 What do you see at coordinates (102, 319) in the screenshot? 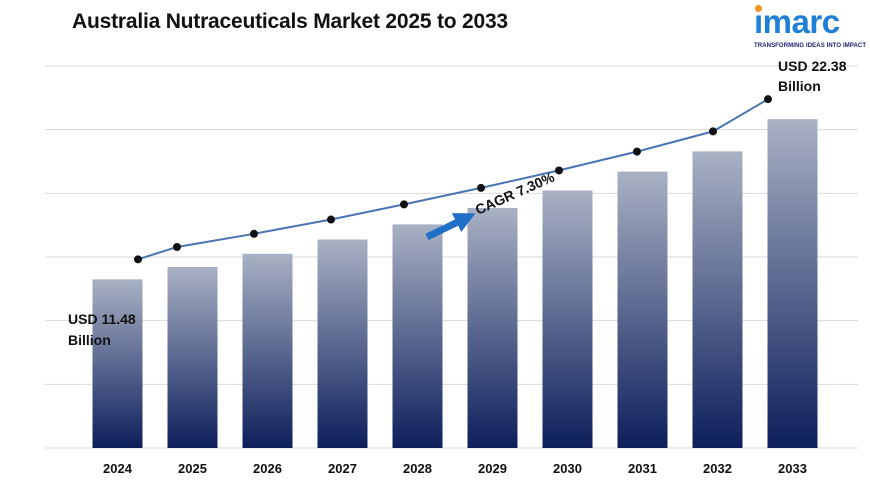
I see `start-value-label: USD 11.48` at bounding box center [102, 319].